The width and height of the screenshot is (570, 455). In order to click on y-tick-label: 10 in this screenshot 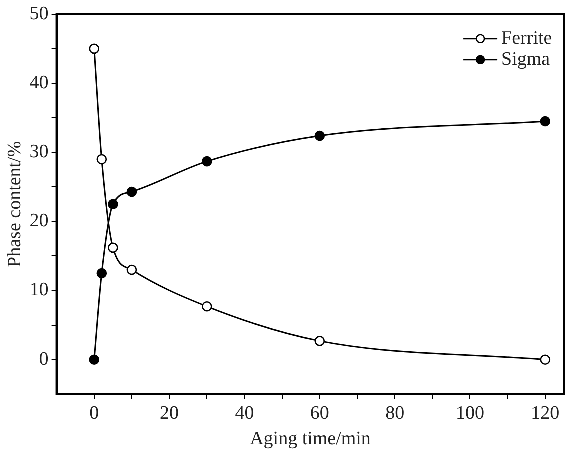, I will do `click(39, 290)`.